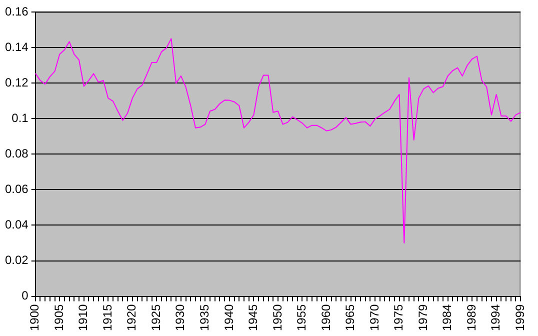 The width and height of the screenshot is (538, 336). I want to click on y-tick-label: 0.16, so click(16, 11).